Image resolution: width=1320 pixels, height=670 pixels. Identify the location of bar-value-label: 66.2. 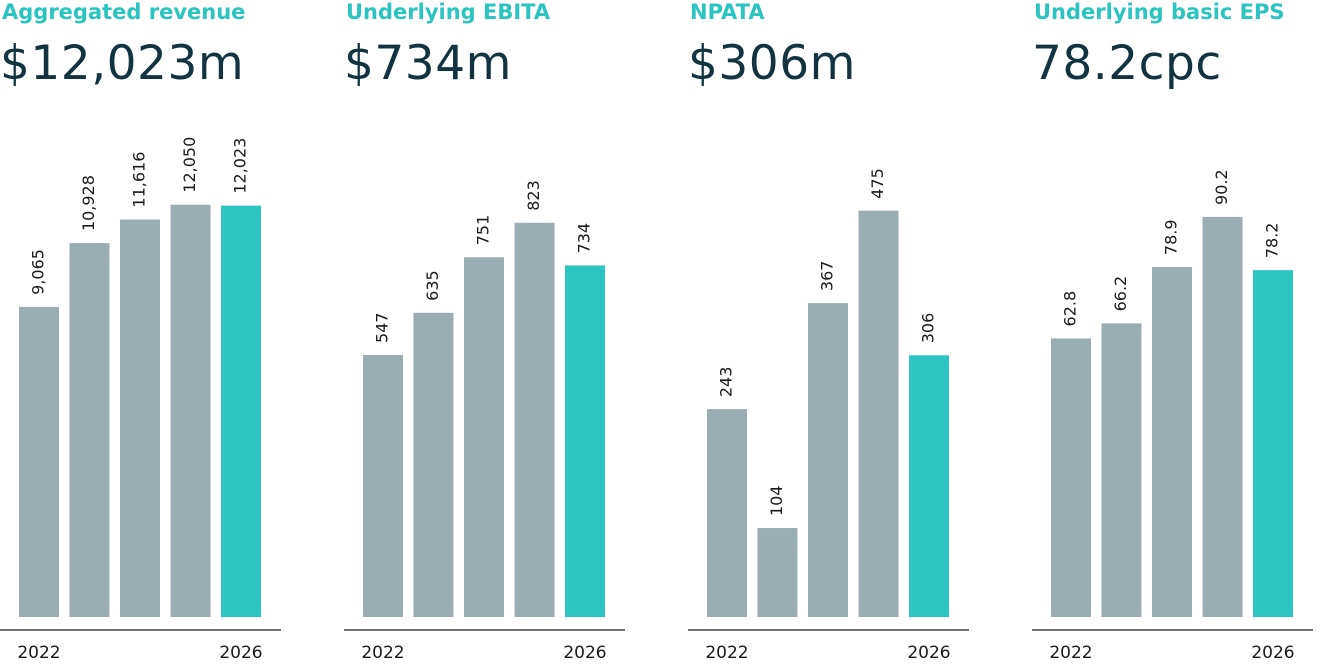
(1120, 294).